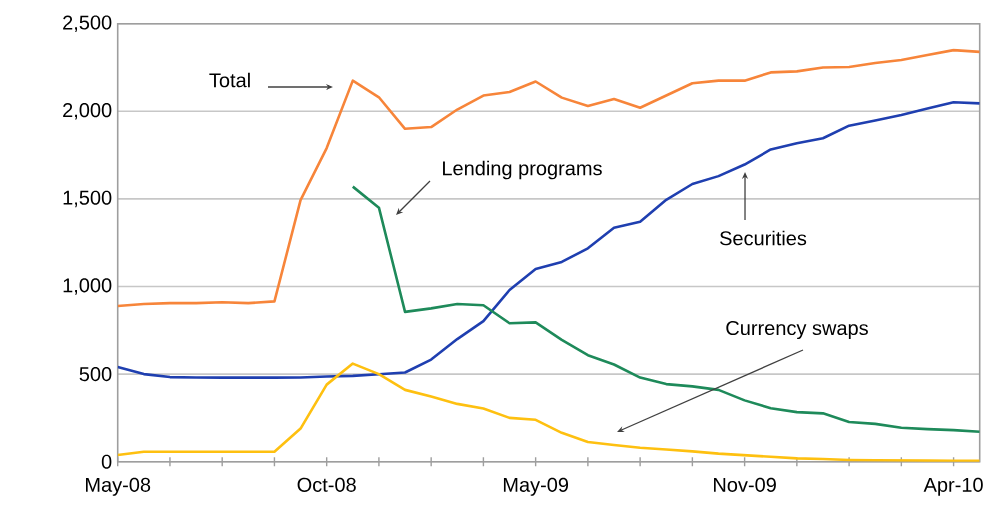 The height and width of the screenshot is (523, 1008). I want to click on x-tick-label: May-09, so click(536, 486).